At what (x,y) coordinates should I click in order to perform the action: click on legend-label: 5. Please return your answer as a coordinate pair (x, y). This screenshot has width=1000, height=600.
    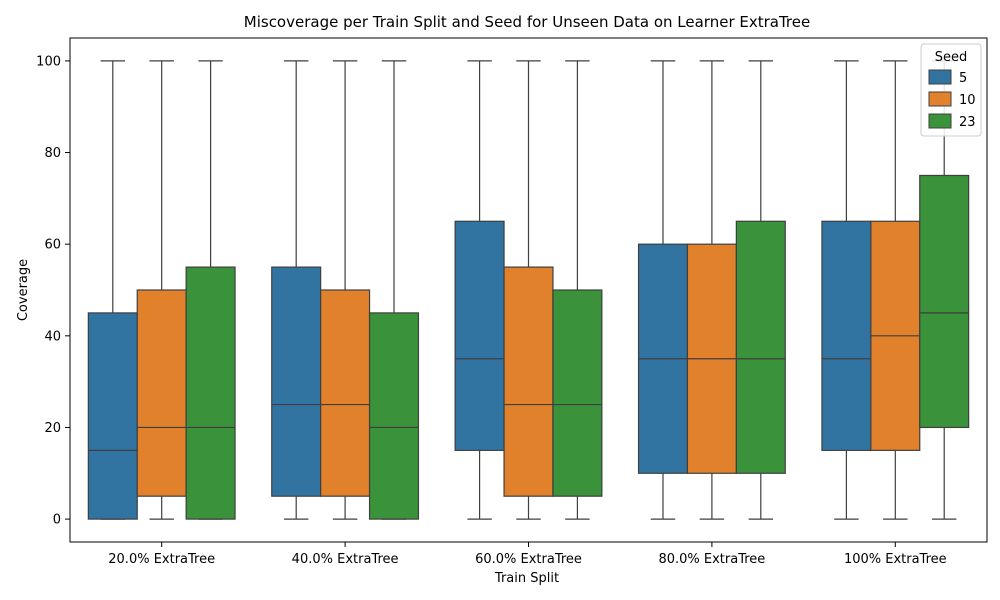
    Looking at the image, I should click on (963, 78).